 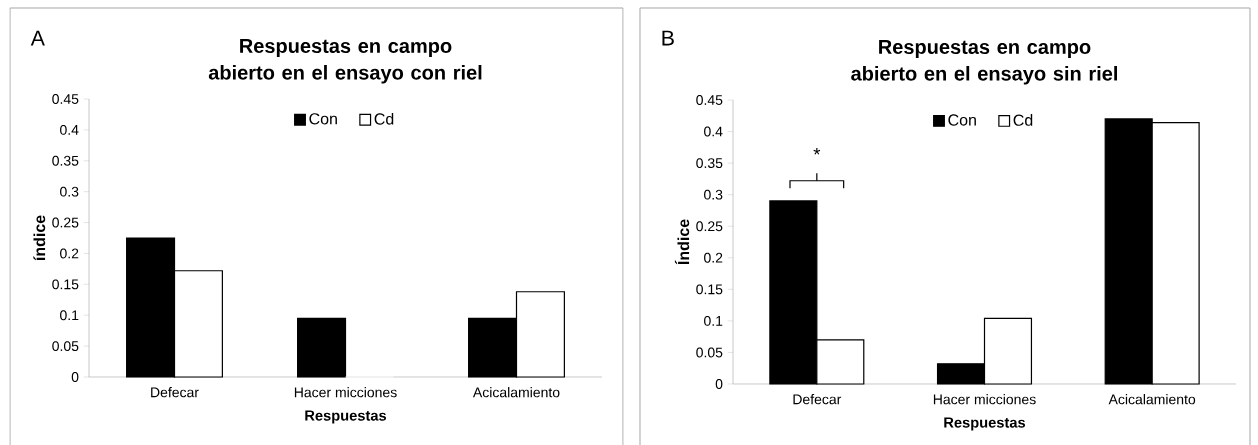 What do you see at coordinates (39, 238) in the screenshot?
I see `y-axis-title: índice` at bounding box center [39, 238].